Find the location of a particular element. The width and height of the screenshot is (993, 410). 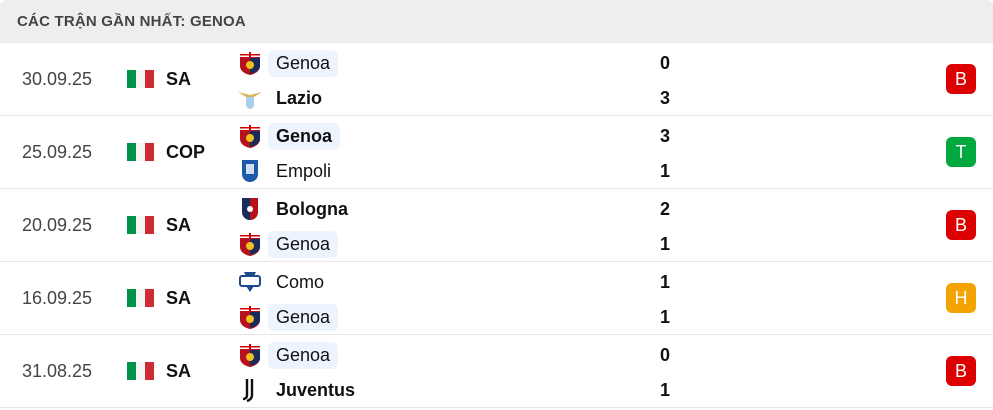

team-name: Como is located at coordinates (300, 281).